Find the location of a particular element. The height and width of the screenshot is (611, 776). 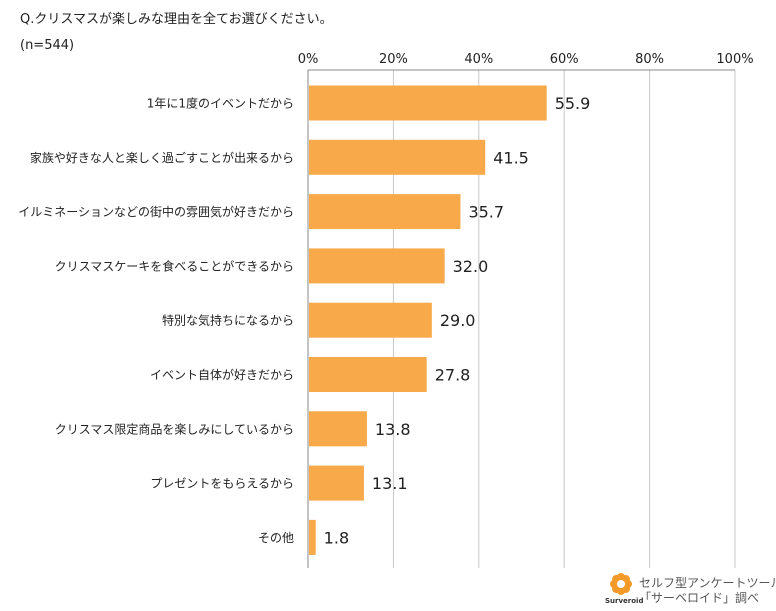

value-label: 32.0 is located at coordinates (471, 266).